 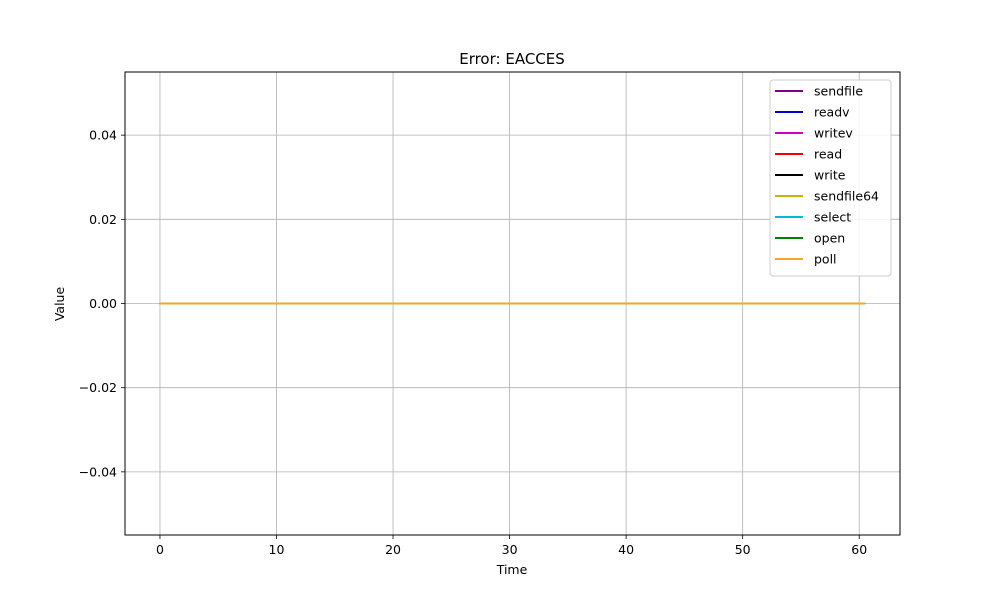 What do you see at coordinates (103, 219) in the screenshot?
I see `y-tick-label: 0.02` at bounding box center [103, 219].